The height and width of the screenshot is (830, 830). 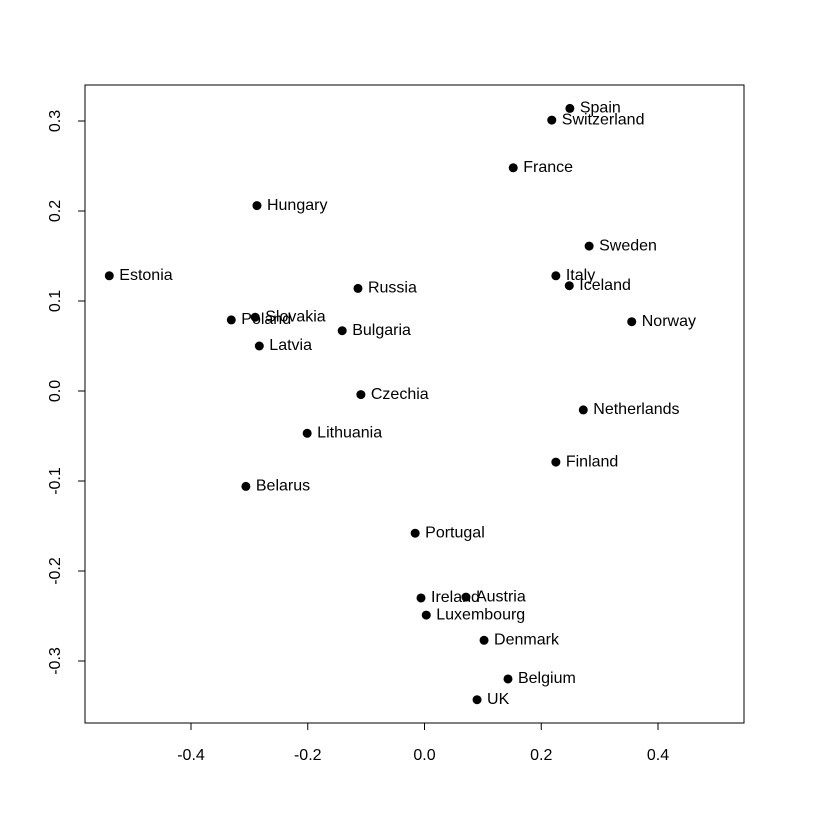 I want to click on point-label: Russia, so click(x=392, y=288).